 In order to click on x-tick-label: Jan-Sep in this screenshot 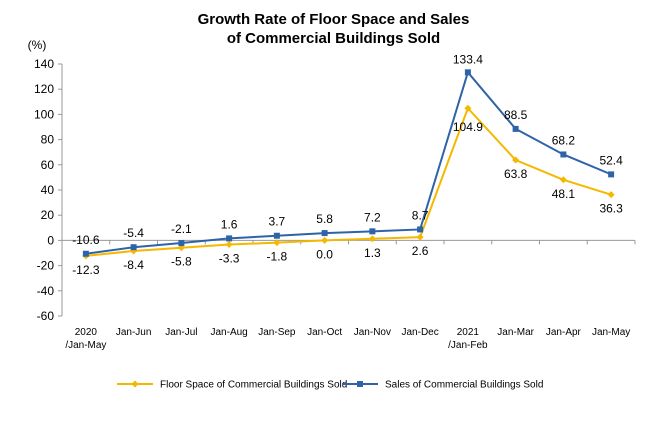, I will do `click(277, 332)`.